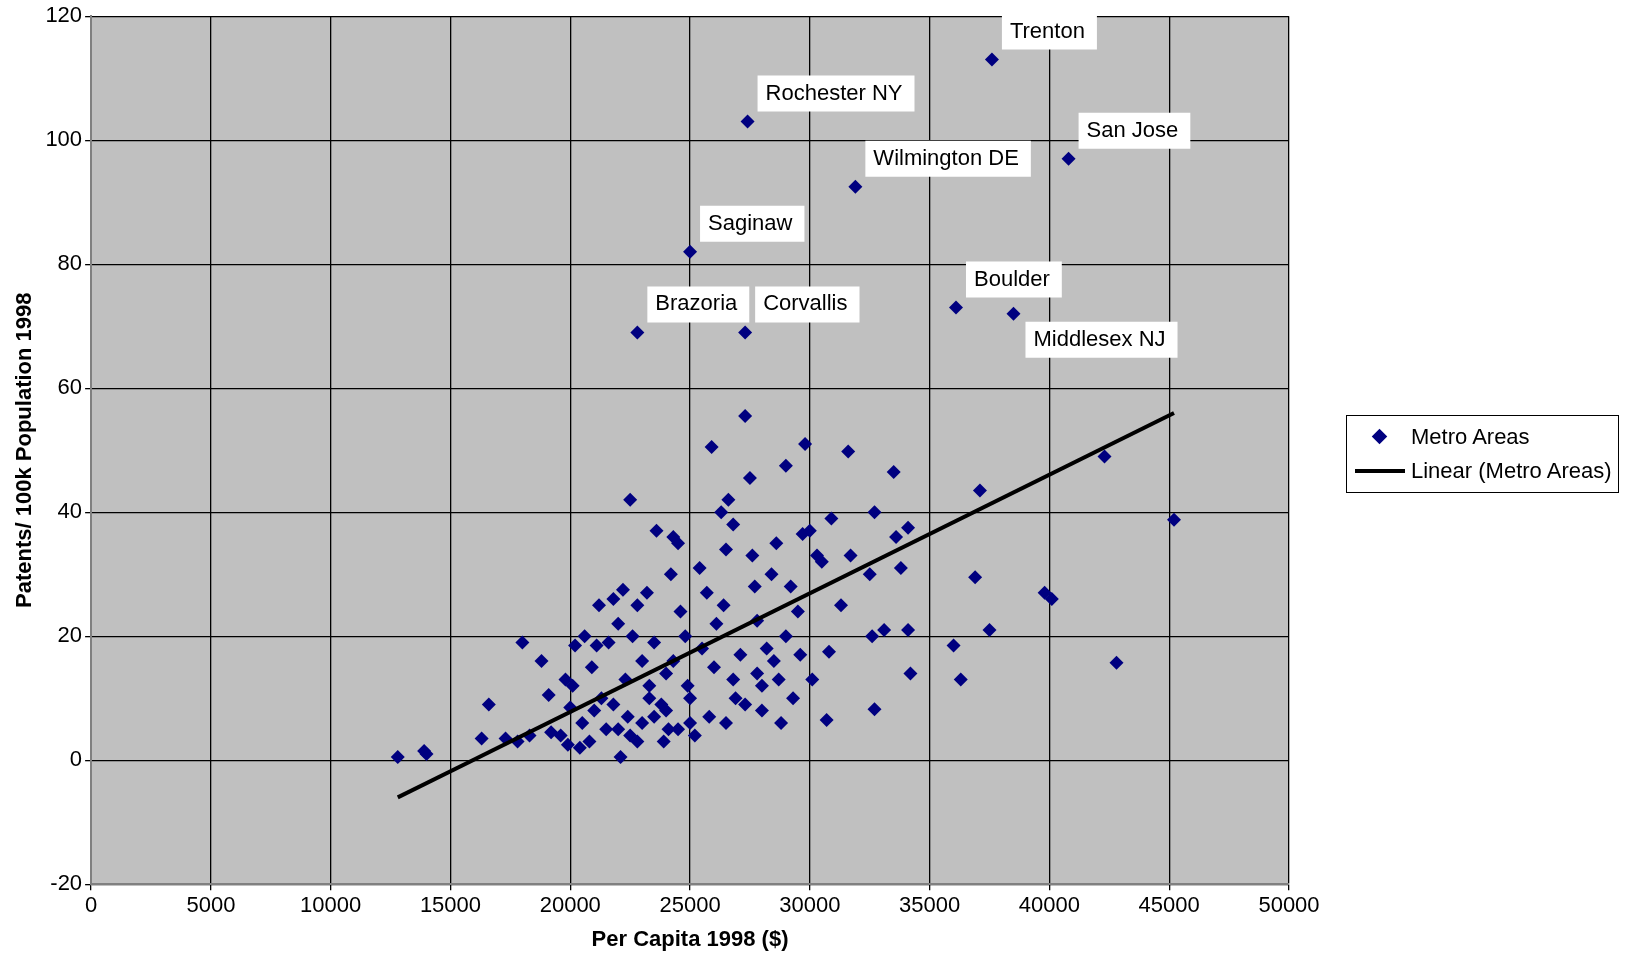  I want to click on y-tick-label: 40, so click(70, 511).